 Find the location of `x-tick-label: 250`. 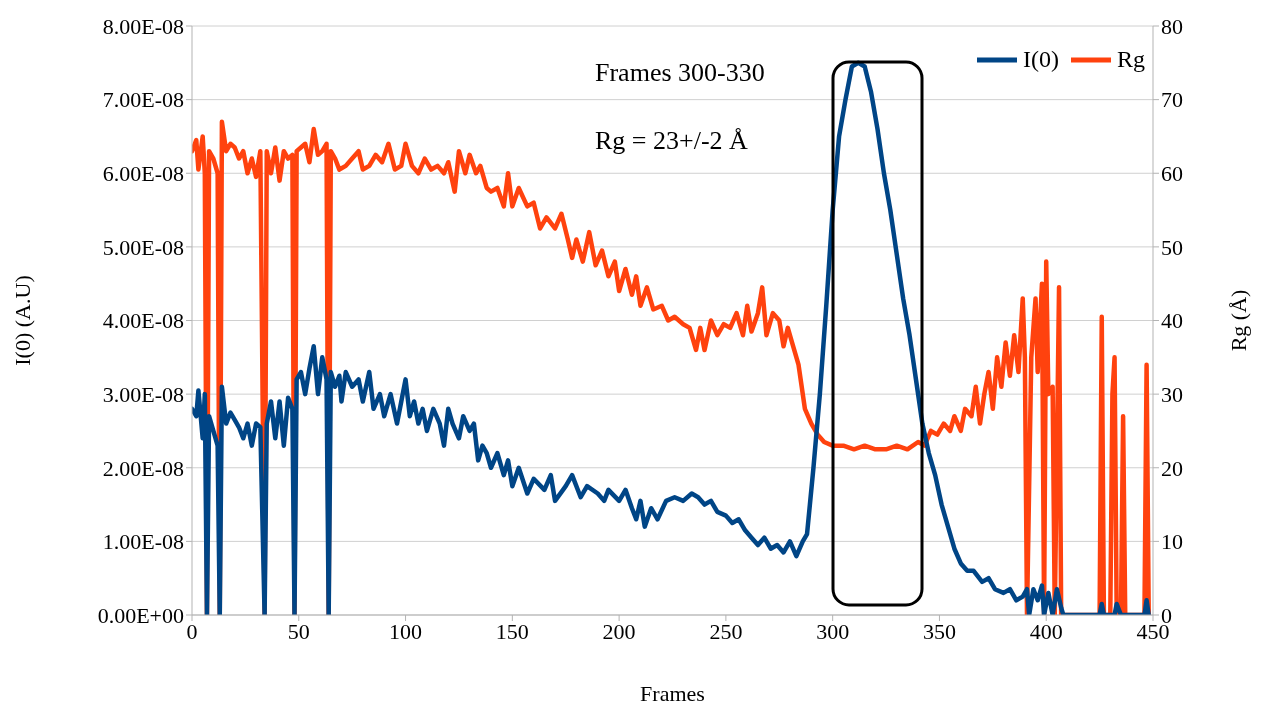

x-tick-label: 250 is located at coordinates (726, 631).